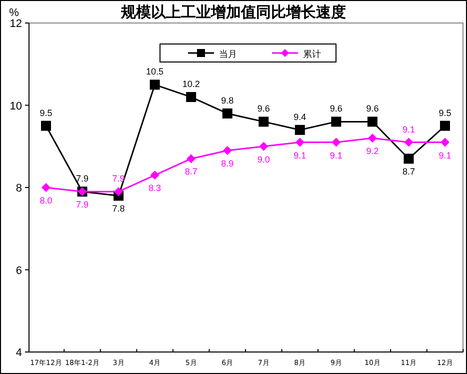 This screenshot has width=467, height=374. I want to click on y-axis-title: %, so click(14, 13).